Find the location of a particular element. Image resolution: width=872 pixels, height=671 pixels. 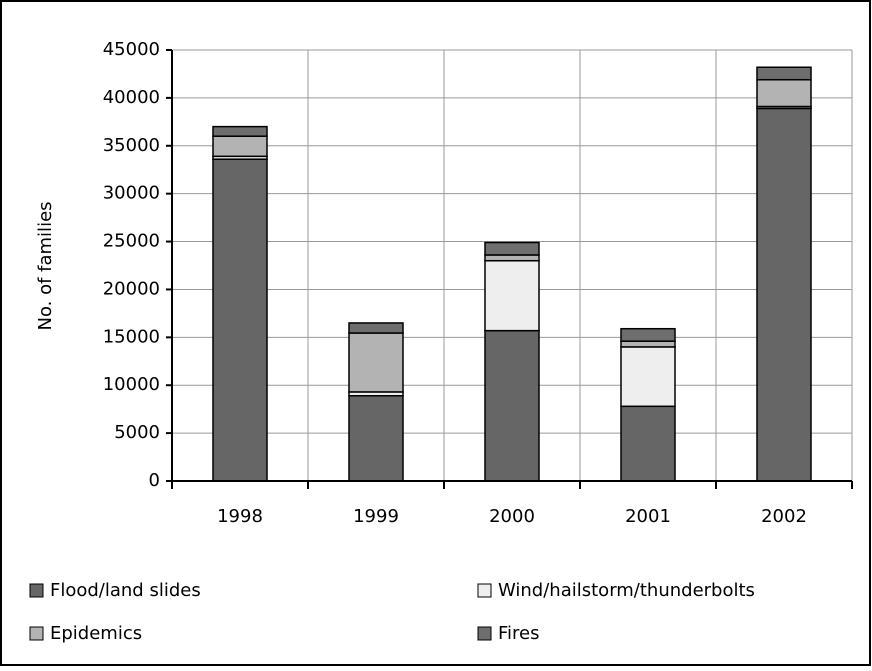

y-tick-label: 0 is located at coordinates (154, 480).